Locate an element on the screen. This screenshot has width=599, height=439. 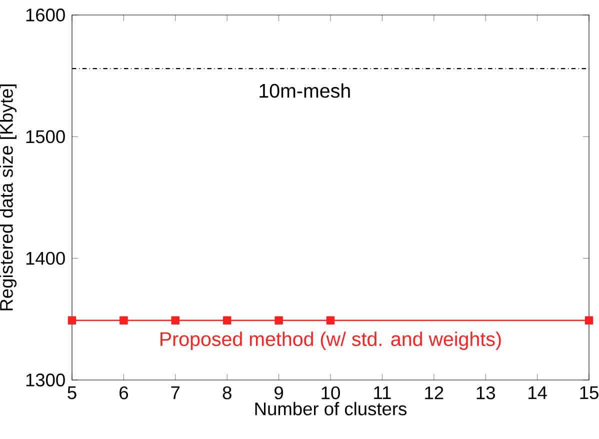
x-axis-title: Number of clusters is located at coordinates (331, 409).